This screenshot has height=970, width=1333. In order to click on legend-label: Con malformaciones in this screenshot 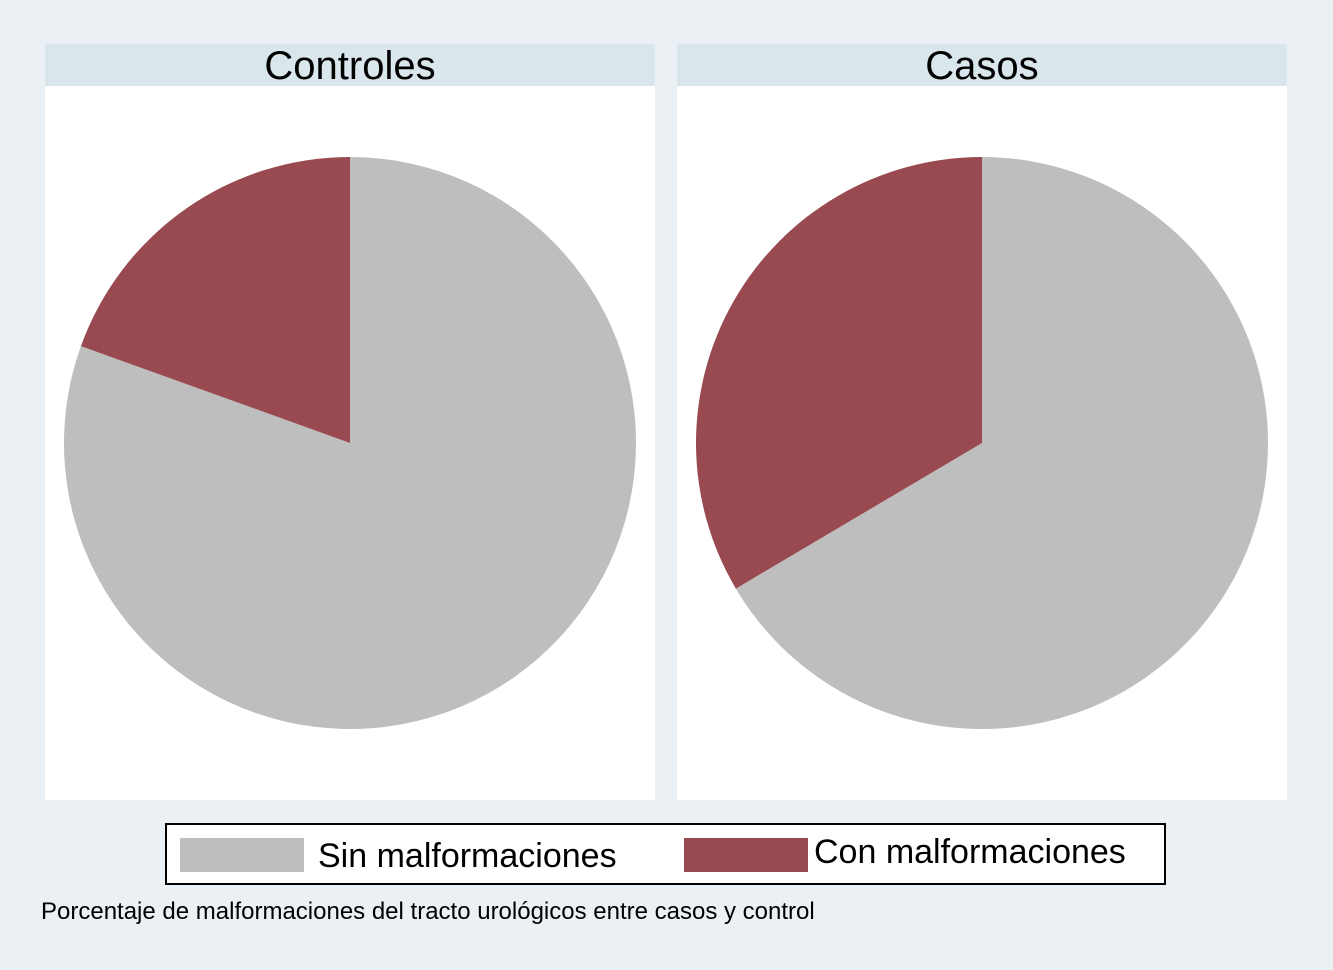, I will do `click(970, 852)`.